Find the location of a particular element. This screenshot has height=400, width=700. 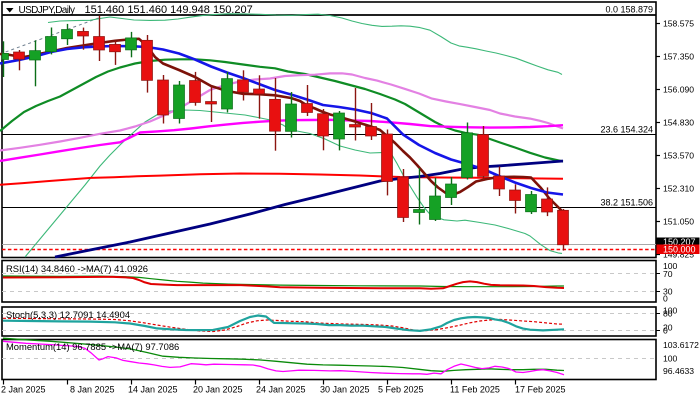

svg-text: 151.050 is located at coordinates (678, 222).